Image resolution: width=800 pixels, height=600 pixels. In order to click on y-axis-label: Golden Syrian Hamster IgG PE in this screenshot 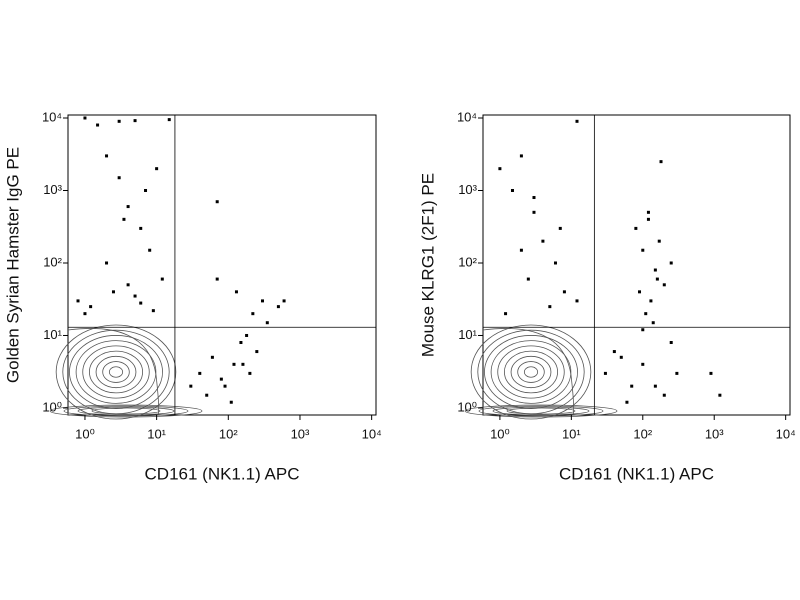, I will do `click(12, 265)`.